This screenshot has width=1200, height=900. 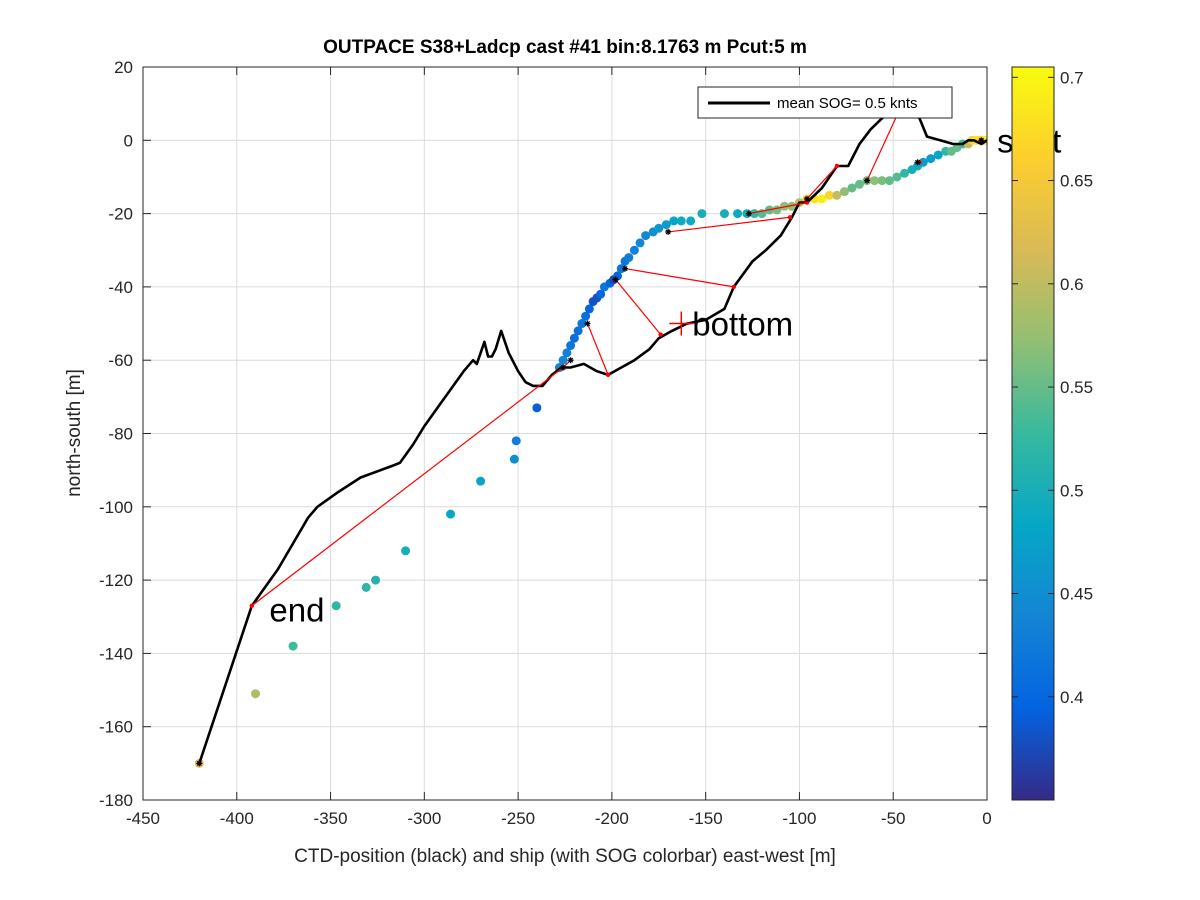 What do you see at coordinates (116, 580) in the screenshot?
I see `y-tick-label: -120` at bounding box center [116, 580].